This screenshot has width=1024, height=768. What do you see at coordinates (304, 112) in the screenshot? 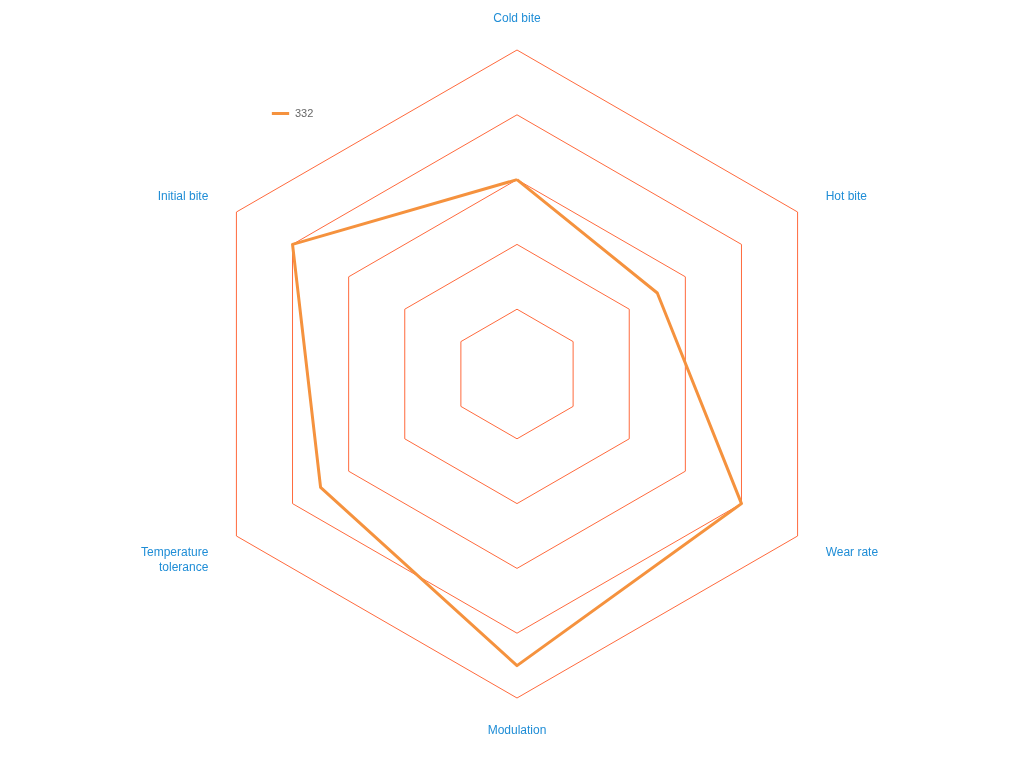
I see `legend-label: 332` at bounding box center [304, 112].